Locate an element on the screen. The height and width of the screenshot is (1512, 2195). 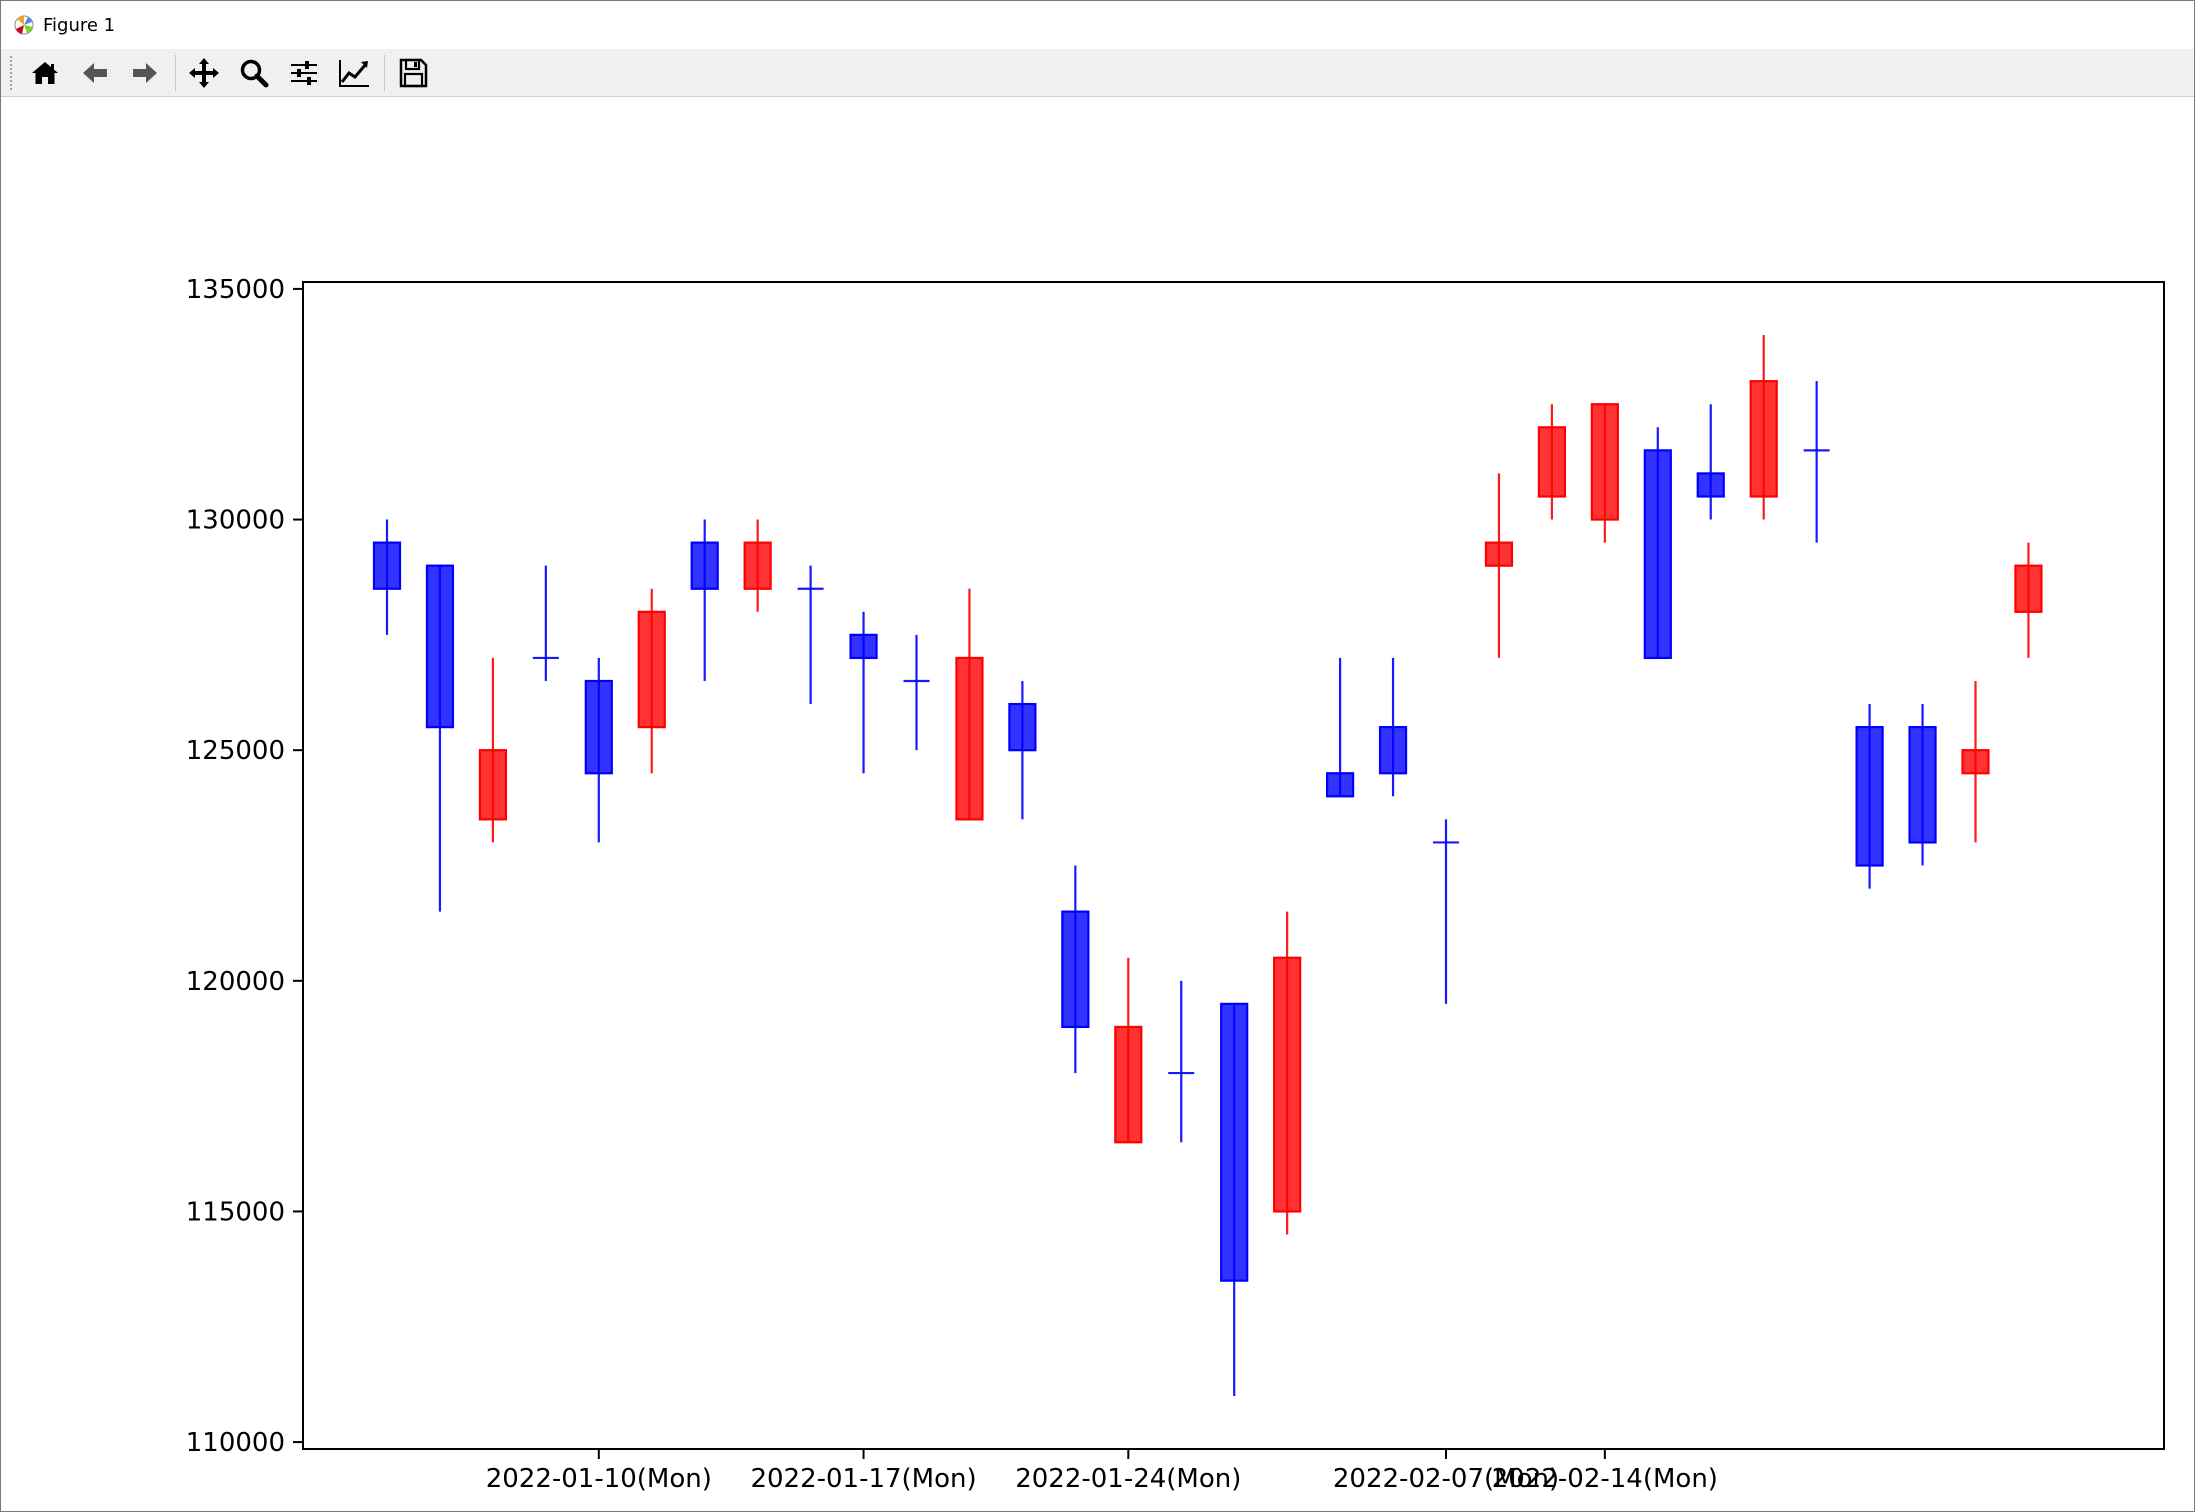
zoom-icon is located at coordinates (254, 73).